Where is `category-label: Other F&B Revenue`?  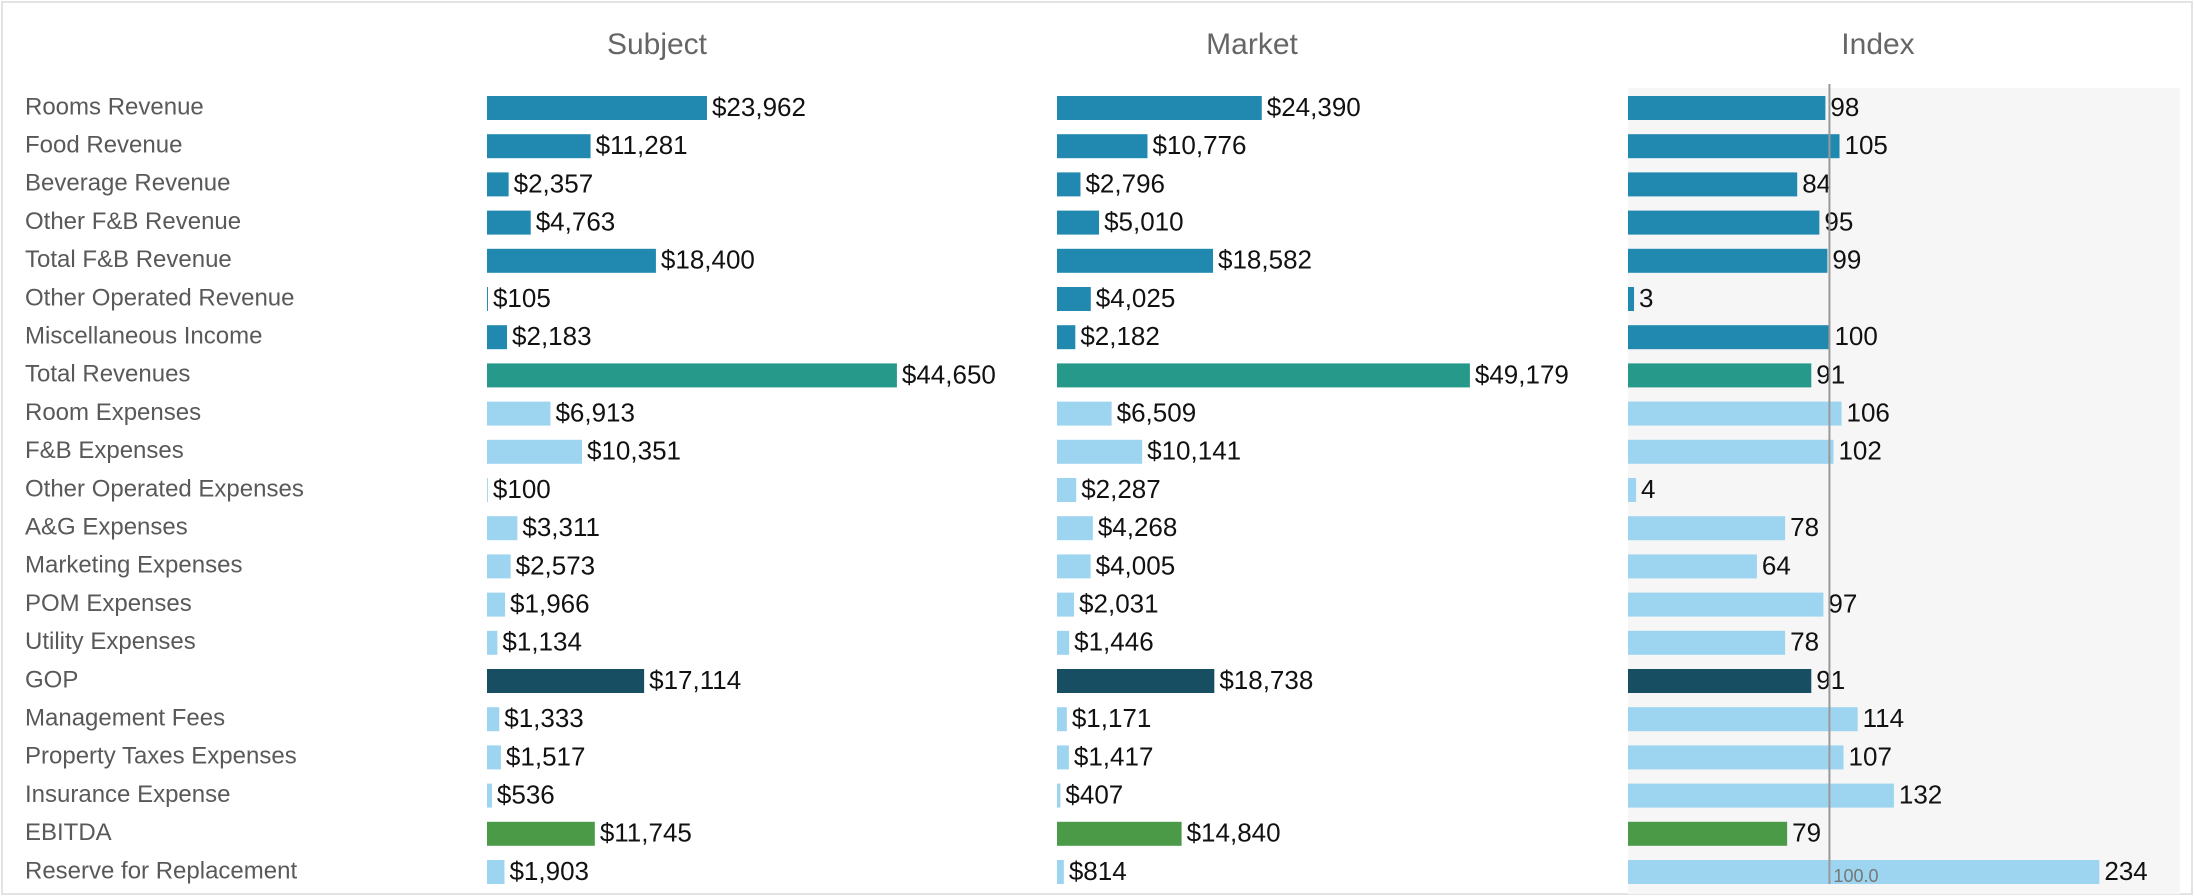 category-label: Other F&B Revenue is located at coordinates (133, 221).